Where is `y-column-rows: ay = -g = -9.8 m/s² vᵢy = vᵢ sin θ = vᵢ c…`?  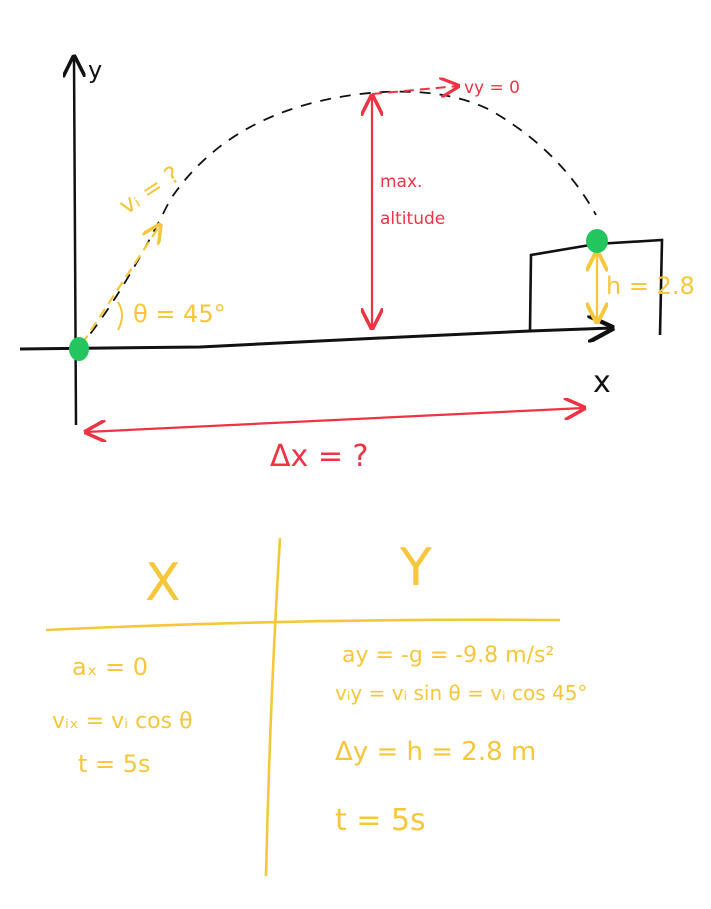
y-column-rows: ay = -g = -9.8 m/s² vᵢy = vᵢ sin θ = vᵢ c… is located at coordinates (461, 740).